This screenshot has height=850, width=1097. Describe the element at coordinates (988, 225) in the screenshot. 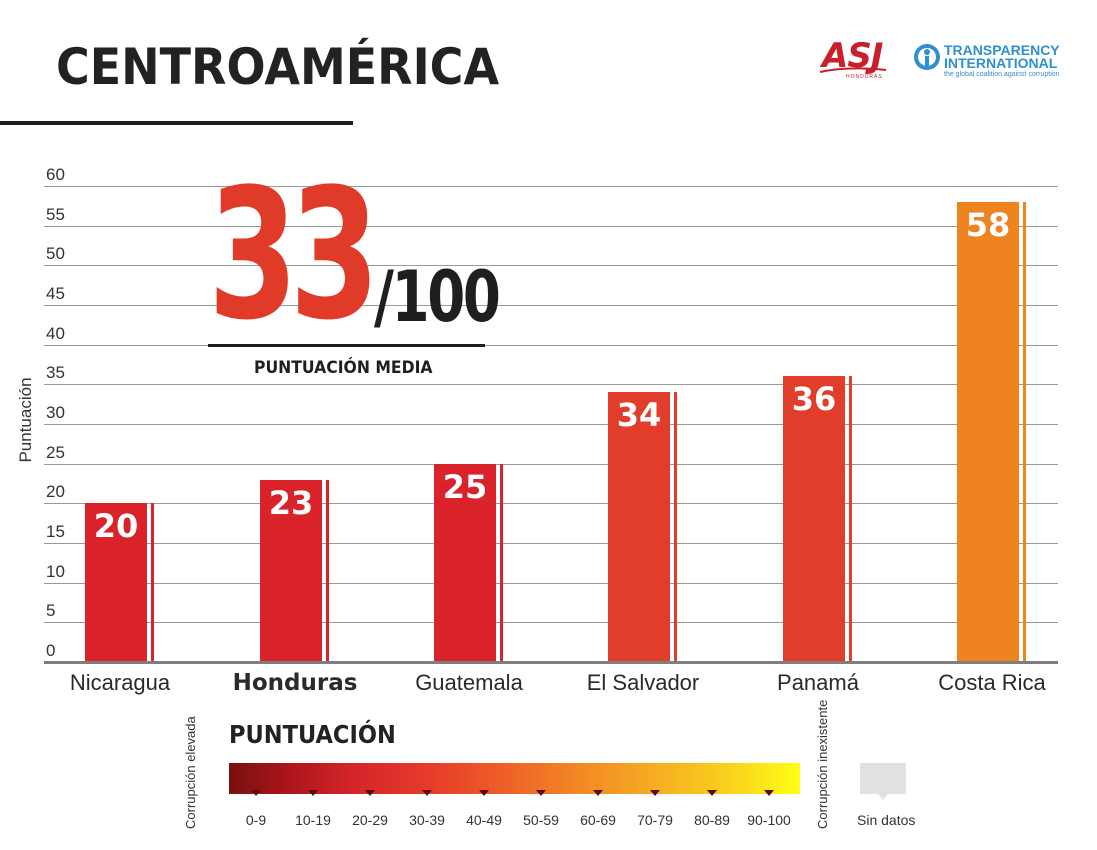

I see `bar-value-label: 58` at that location.